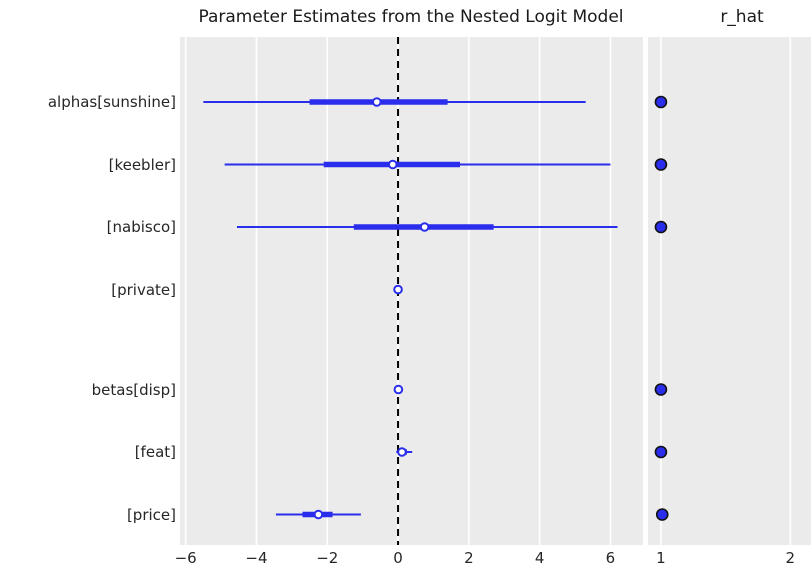  Describe the element at coordinates (111, 102) in the screenshot. I see `row-label: alphas[sunshine]` at that location.